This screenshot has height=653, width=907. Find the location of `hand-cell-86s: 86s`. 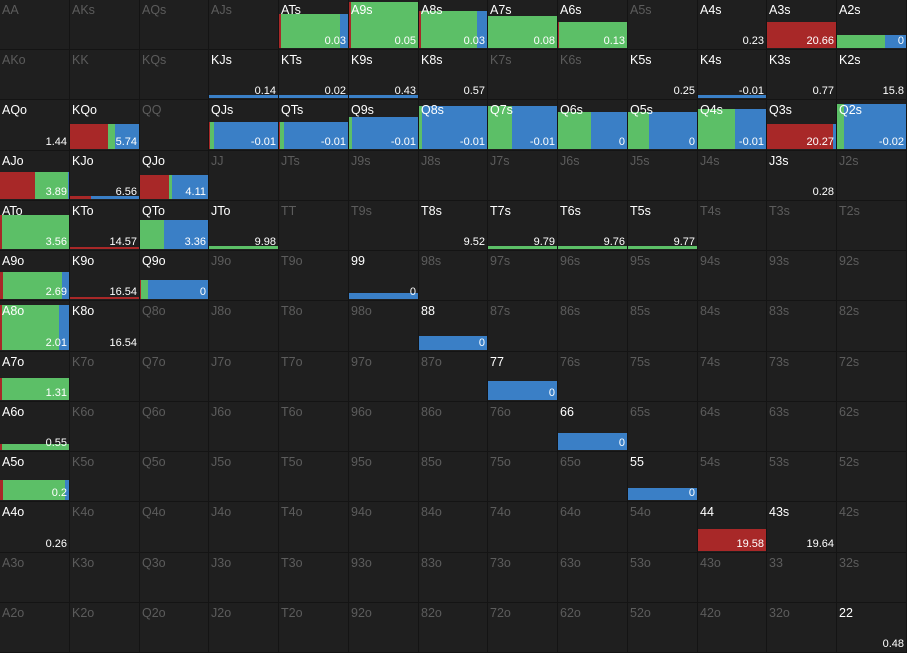

hand-cell-86s: 86s is located at coordinates (593, 326).